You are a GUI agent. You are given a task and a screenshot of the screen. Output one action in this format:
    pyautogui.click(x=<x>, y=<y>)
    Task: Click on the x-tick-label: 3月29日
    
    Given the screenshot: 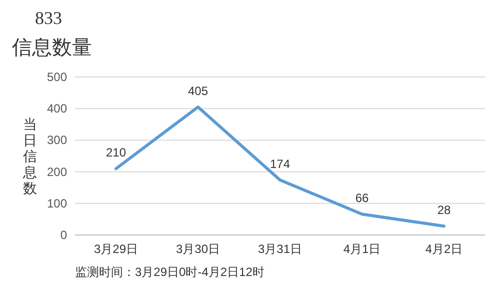 What is the action you would take?
    pyautogui.click(x=116, y=249)
    